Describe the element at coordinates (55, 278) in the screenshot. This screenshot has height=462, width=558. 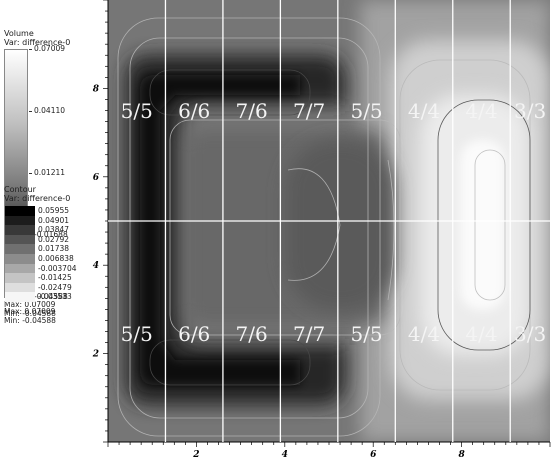
I see `contour-legend-label: -0.01425` at that location.